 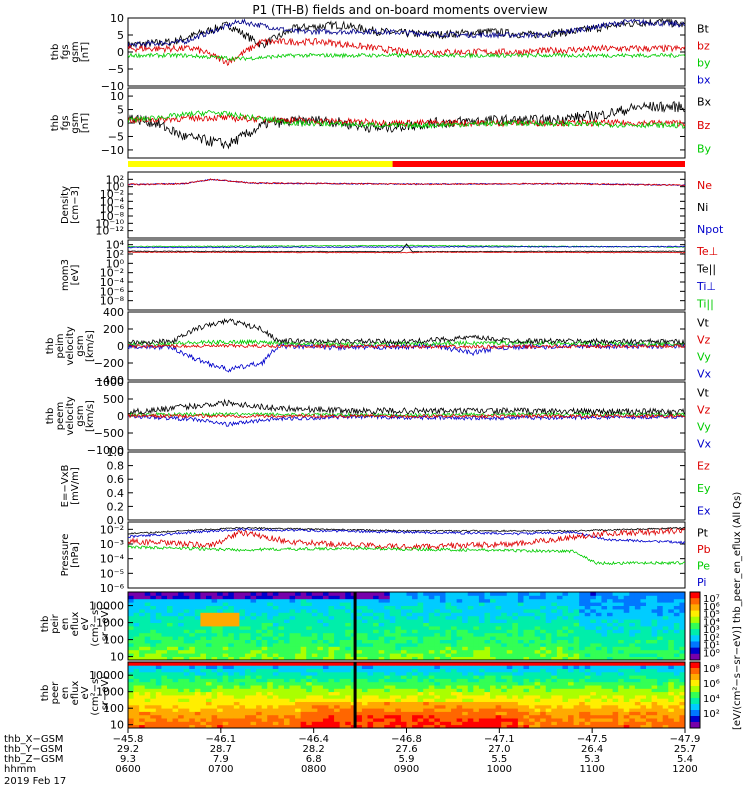 I want to click on y-axis-label: thbpeemvelocitygsm[km/s], so click(x=70, y=415).